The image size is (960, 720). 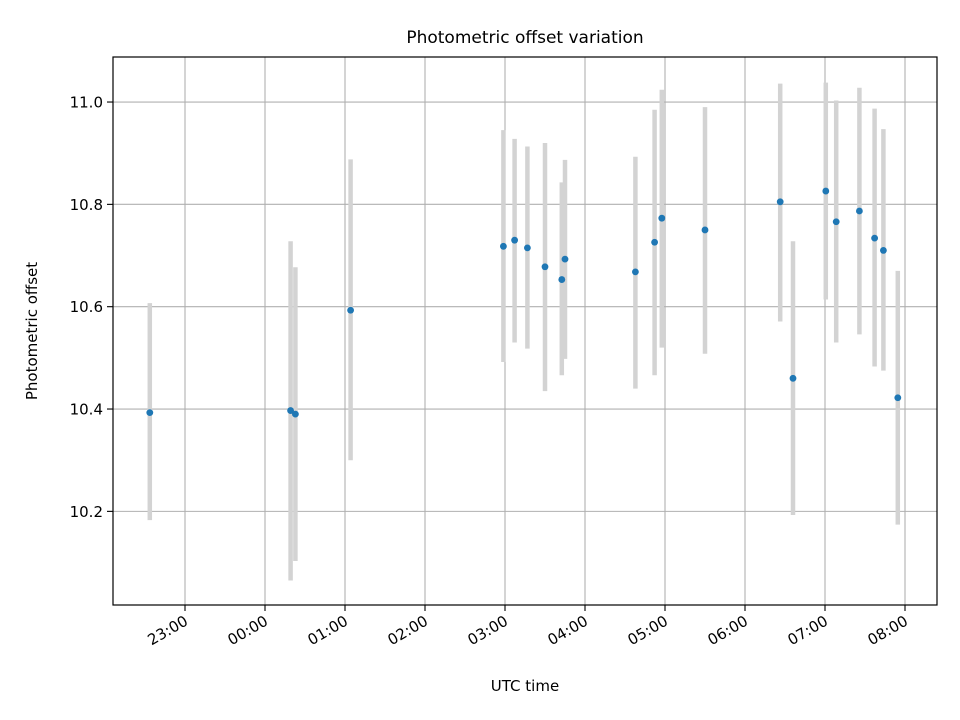 What do you see at coordinates (524, 38) in the screenshot?
I see `chart-title: Photometric offset variation` at bounding box center [524, 38].